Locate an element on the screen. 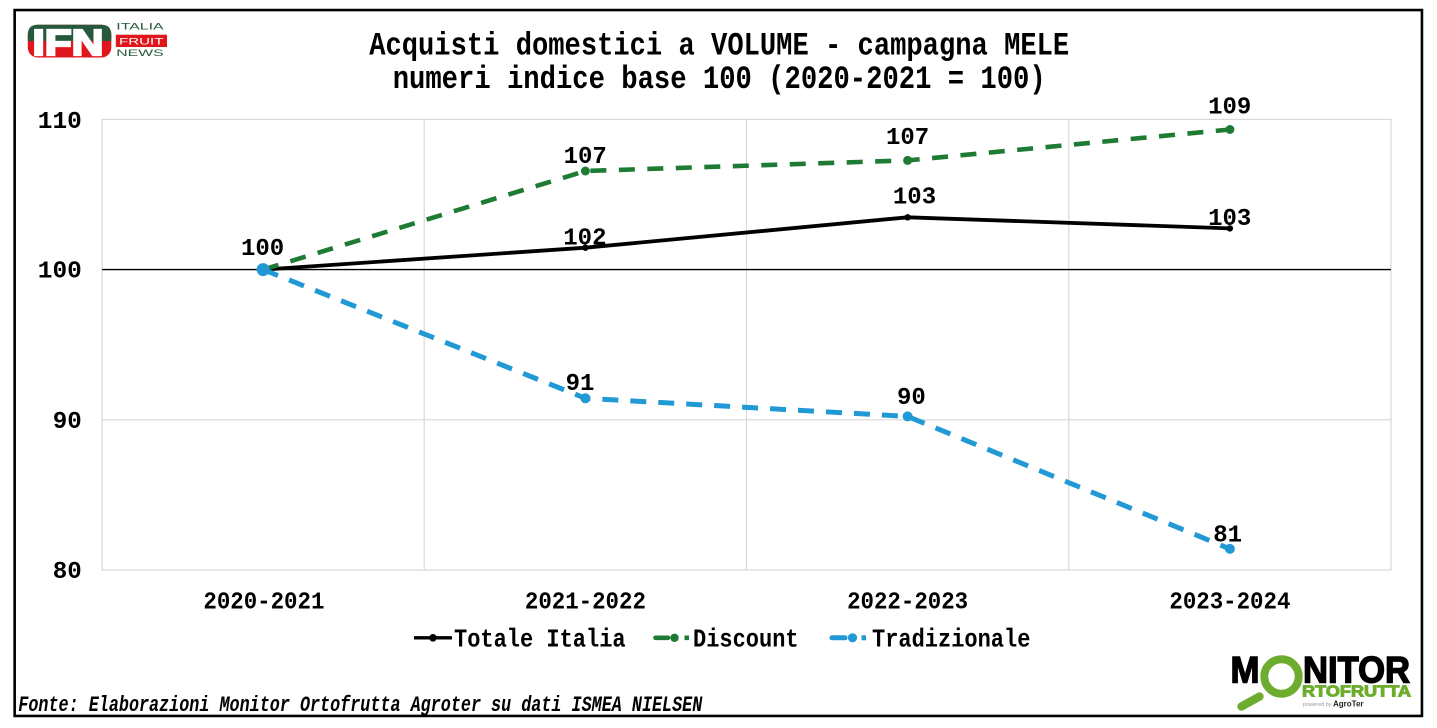 The height and width of the screenshot is (728, 1437). svg-text: Discount is located at coordinates (746, 639).